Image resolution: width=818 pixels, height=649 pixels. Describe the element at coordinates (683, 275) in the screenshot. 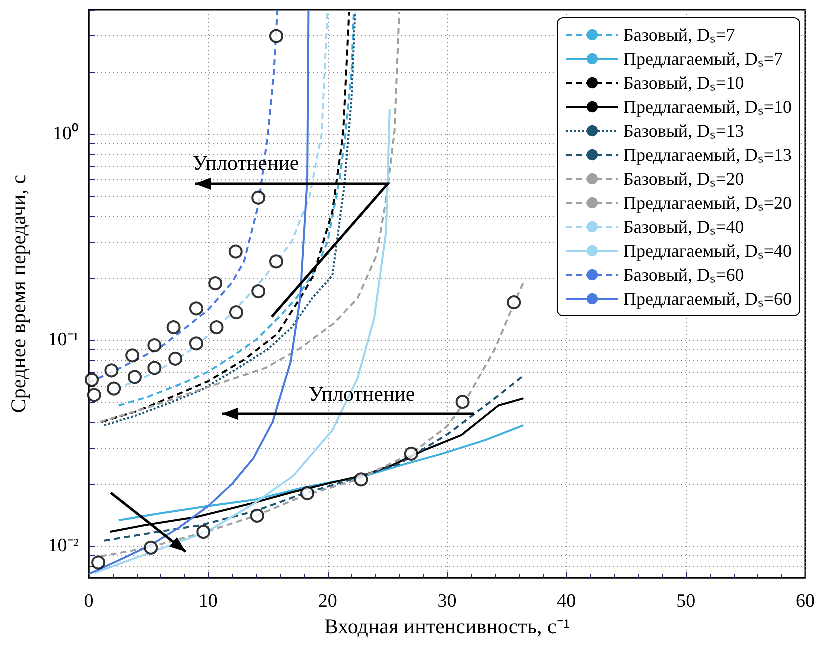

I see `legend-label: Базовый, Dₛ=60` at that location.